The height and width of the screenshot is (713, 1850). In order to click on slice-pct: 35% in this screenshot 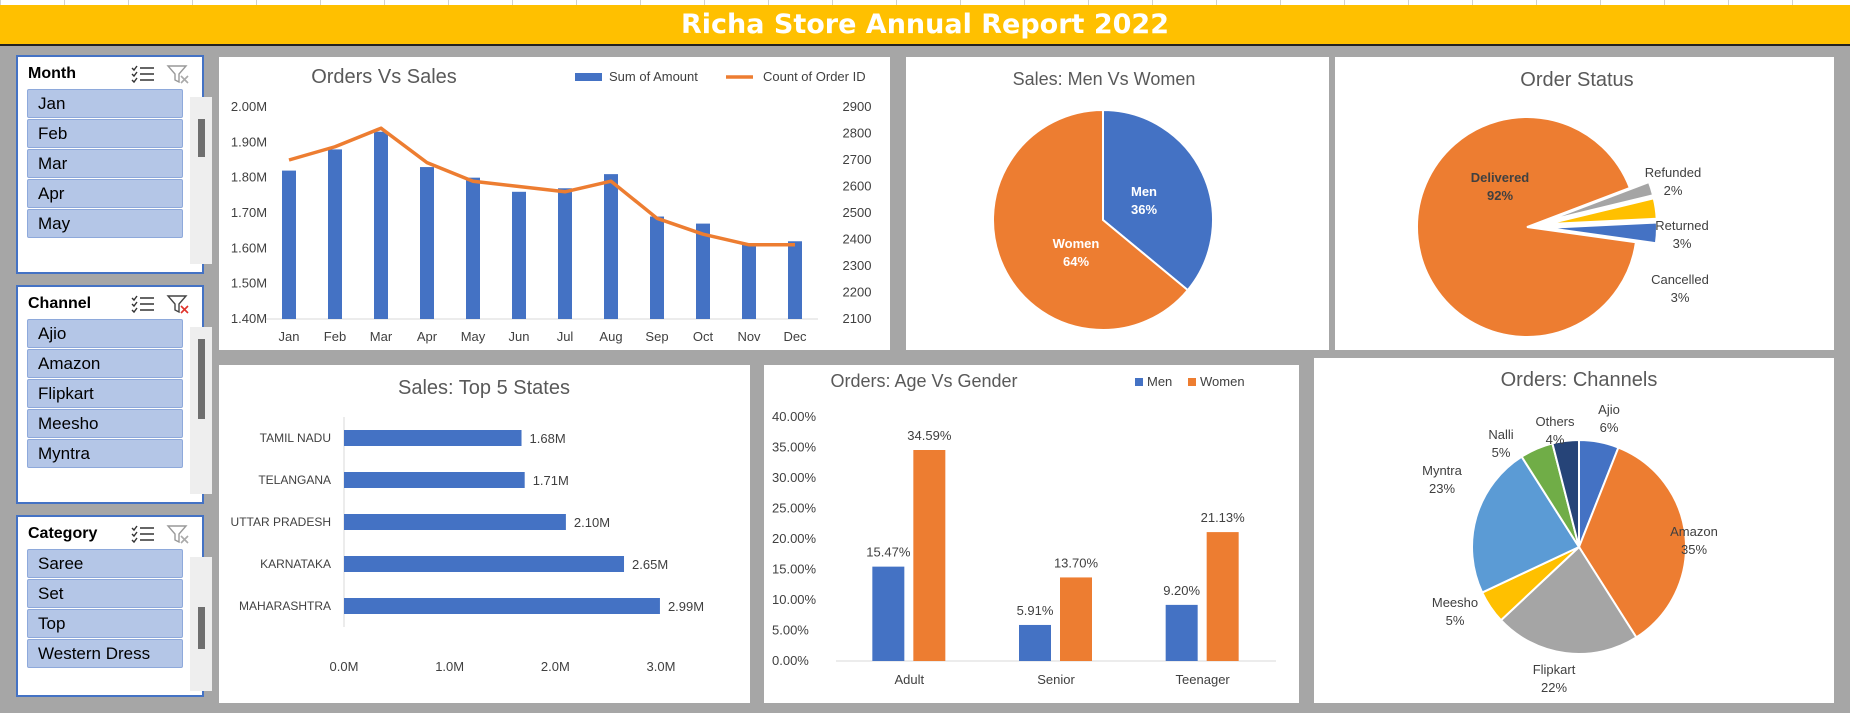, I will do `click(1694, 549)`.